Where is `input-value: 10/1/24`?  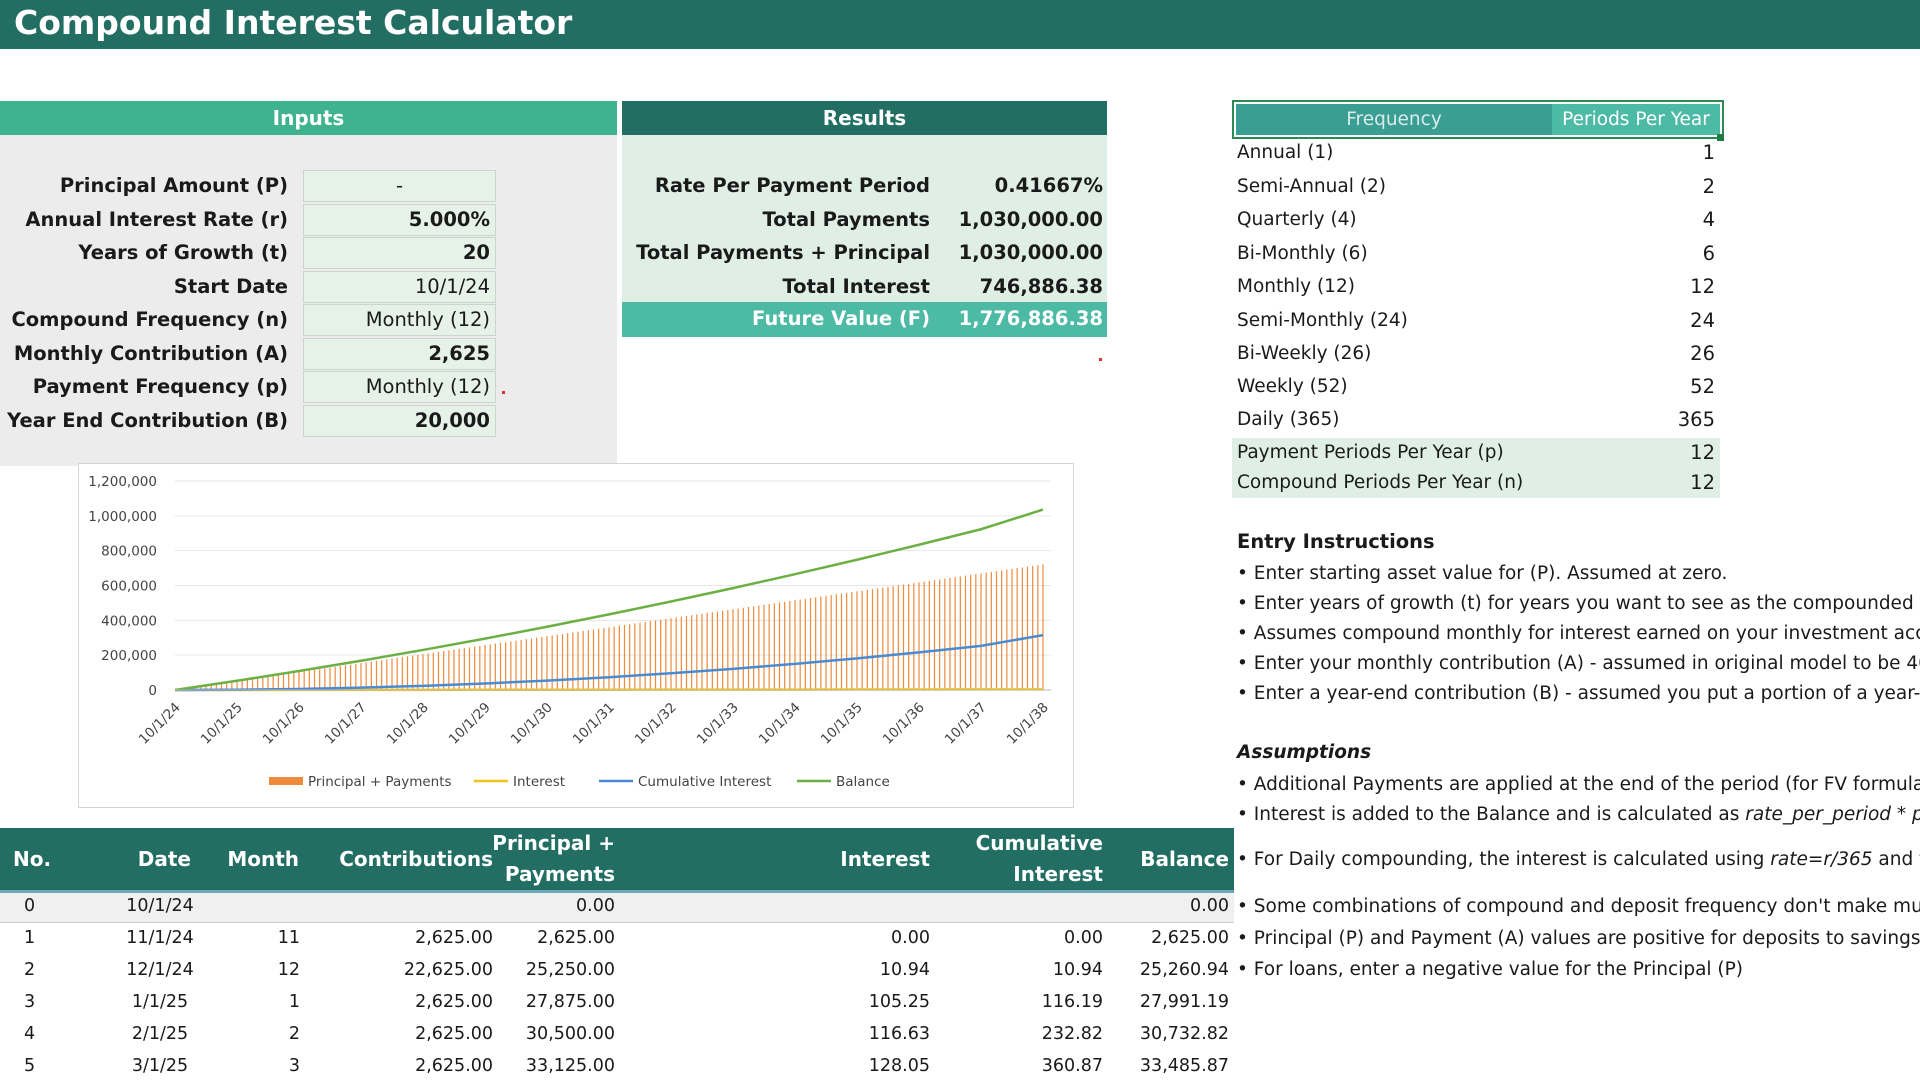
input-value: 10/1/24 is located at coordinates (452, 286).